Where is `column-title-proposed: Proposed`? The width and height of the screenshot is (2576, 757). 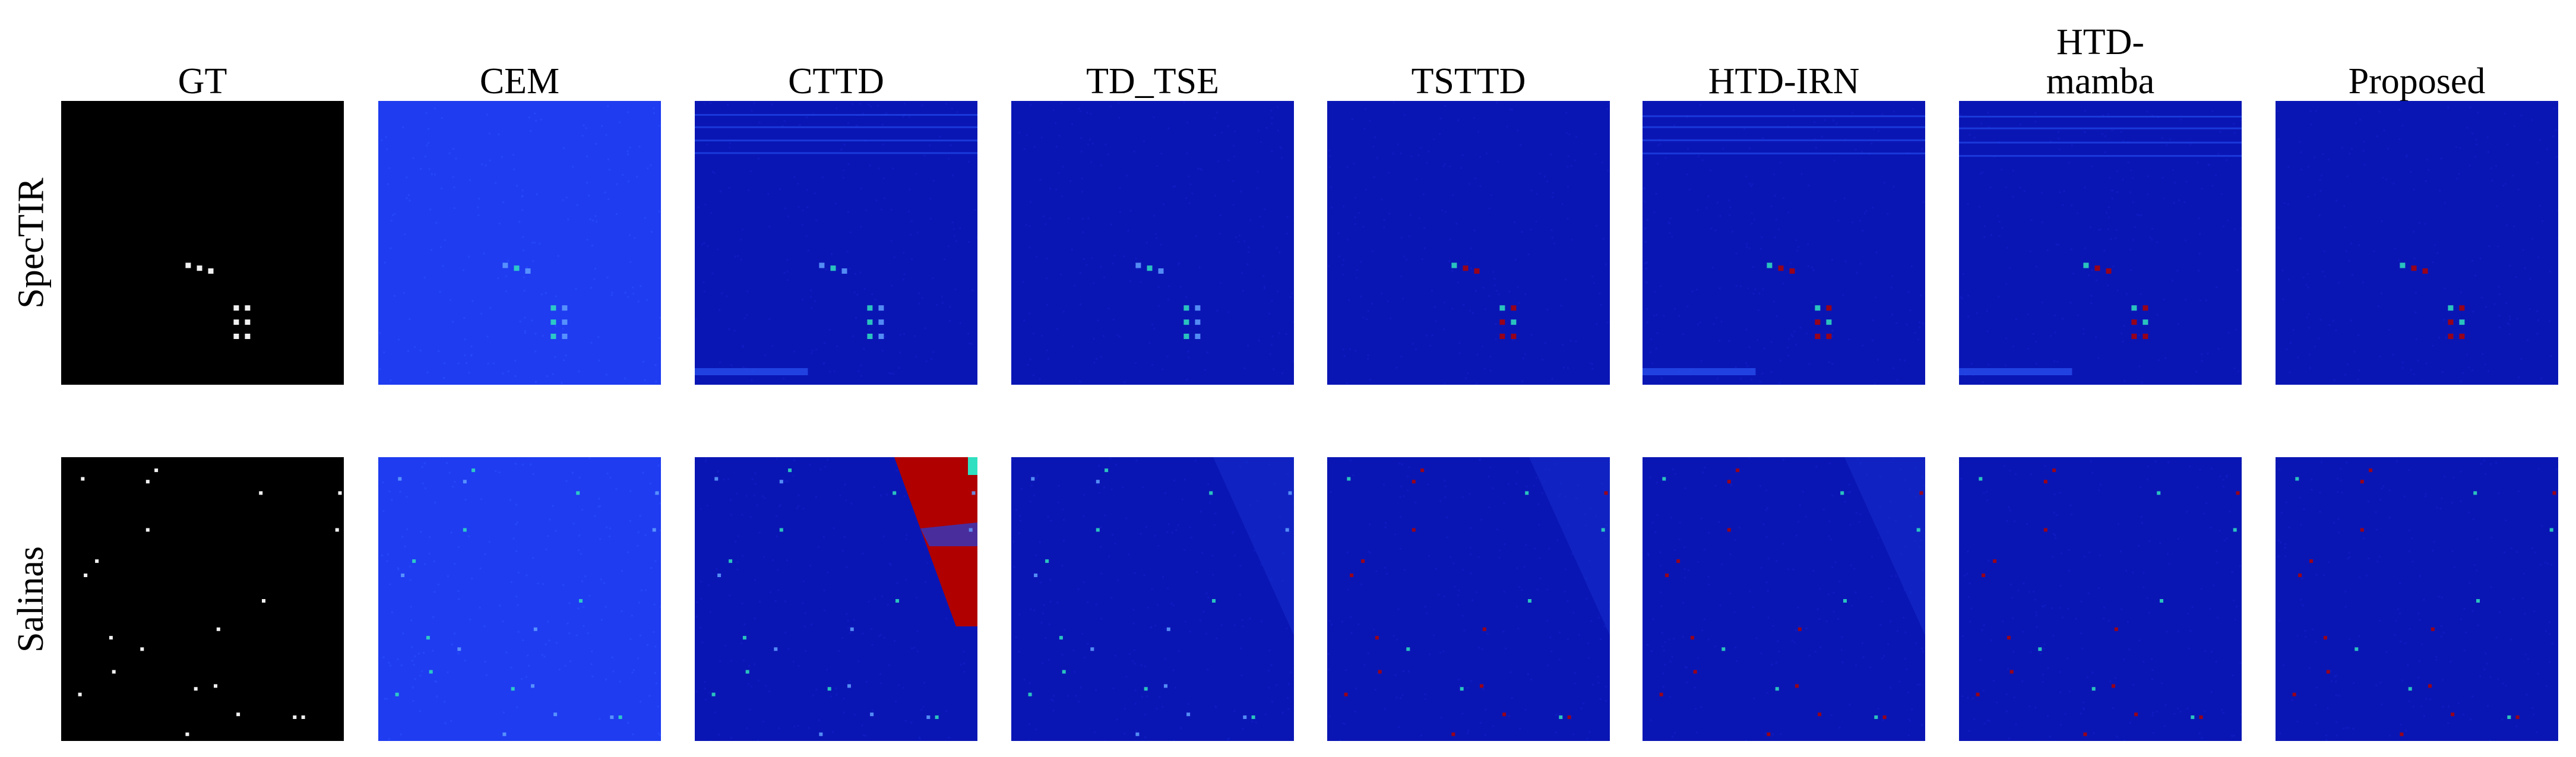
column-title-proposed: Proposed is located at coordinates (2417, 81).